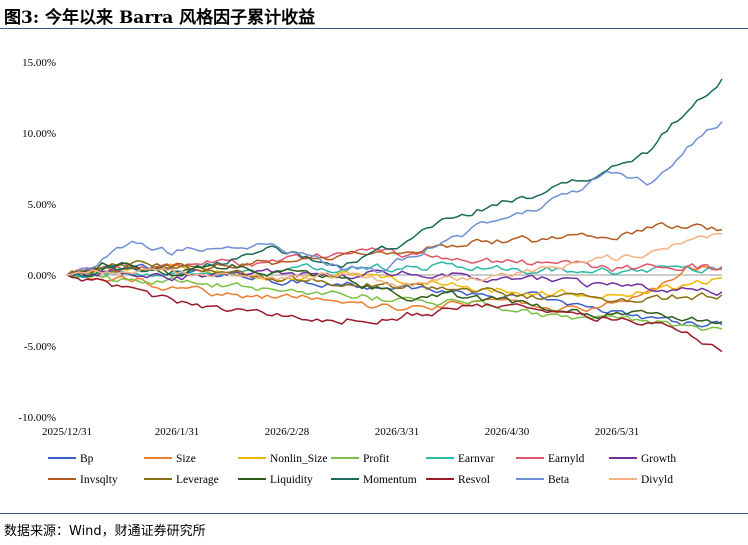  I want to click on x-tick-label: 2026/2/28, so click(287, 432).